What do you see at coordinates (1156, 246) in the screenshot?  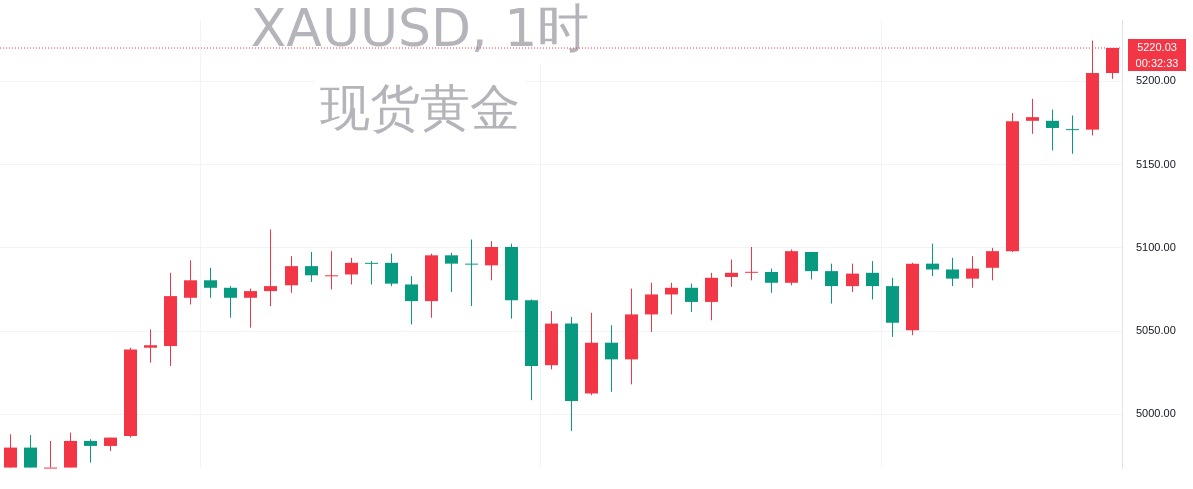 I see `y-tick-label: 5100.00` at bounding box center [1156, 246].